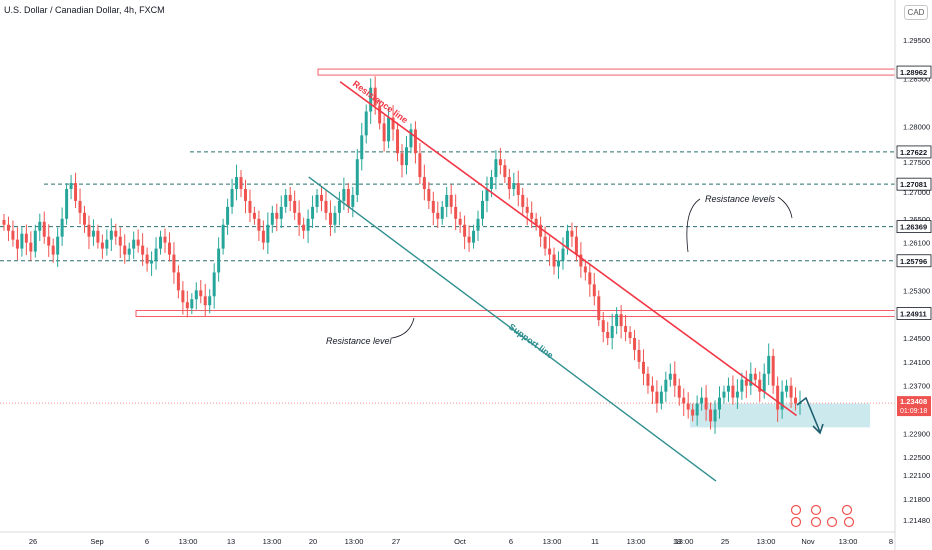 Image resolution: width=932 pixels, height=550 pixels. What do you see at coordinates (818, 429) in the screenshot?
I see `projection-arrowhead` at bounding box center [818, 429].